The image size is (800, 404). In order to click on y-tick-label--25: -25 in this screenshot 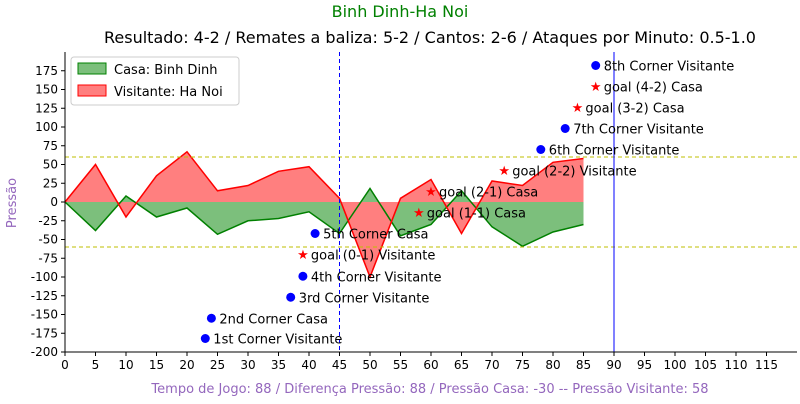, I will do `click(48, 221)`.